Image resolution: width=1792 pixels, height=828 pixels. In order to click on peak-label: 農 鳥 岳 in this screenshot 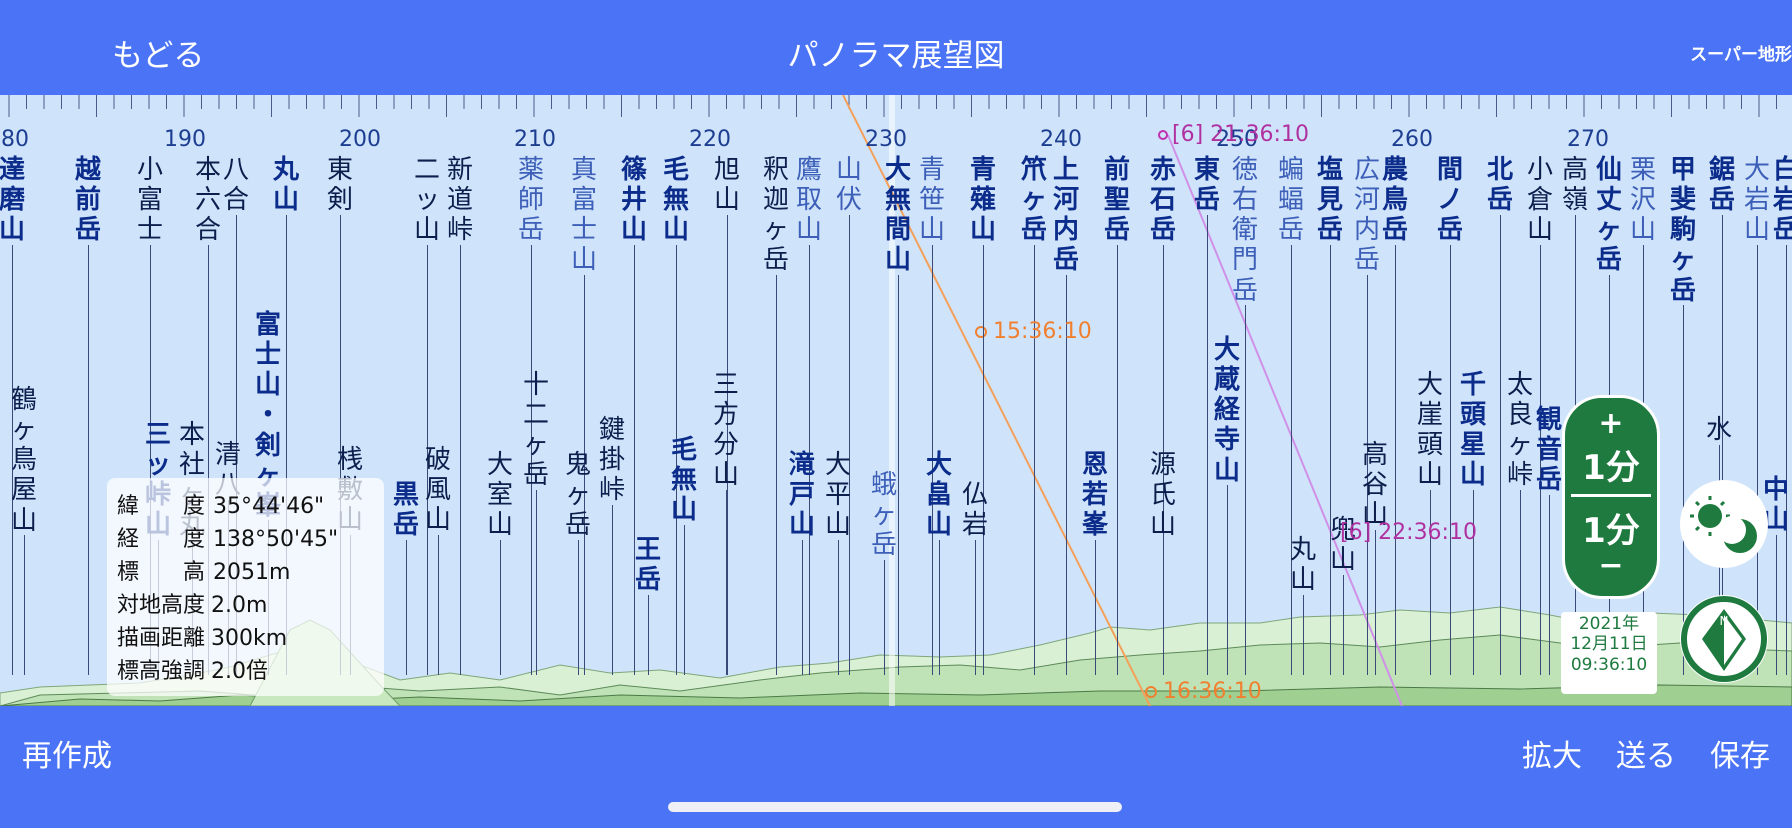, I will do `click(1395, 200)`.